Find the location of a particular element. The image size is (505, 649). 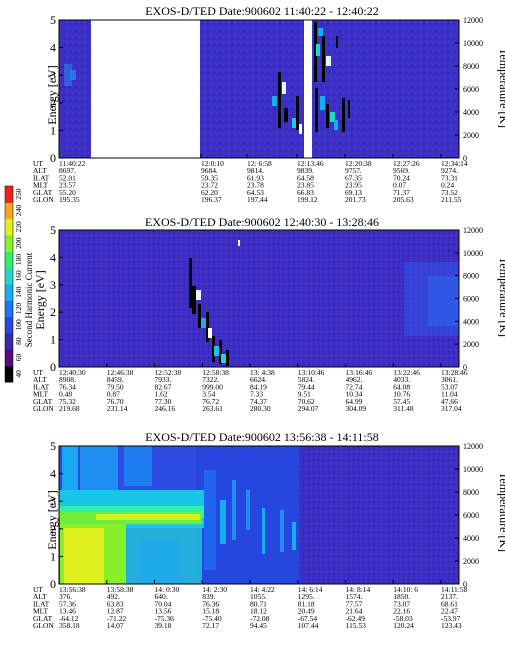

panel-3-orbit-cell: 39.18 is located at coordinates (163, 625).